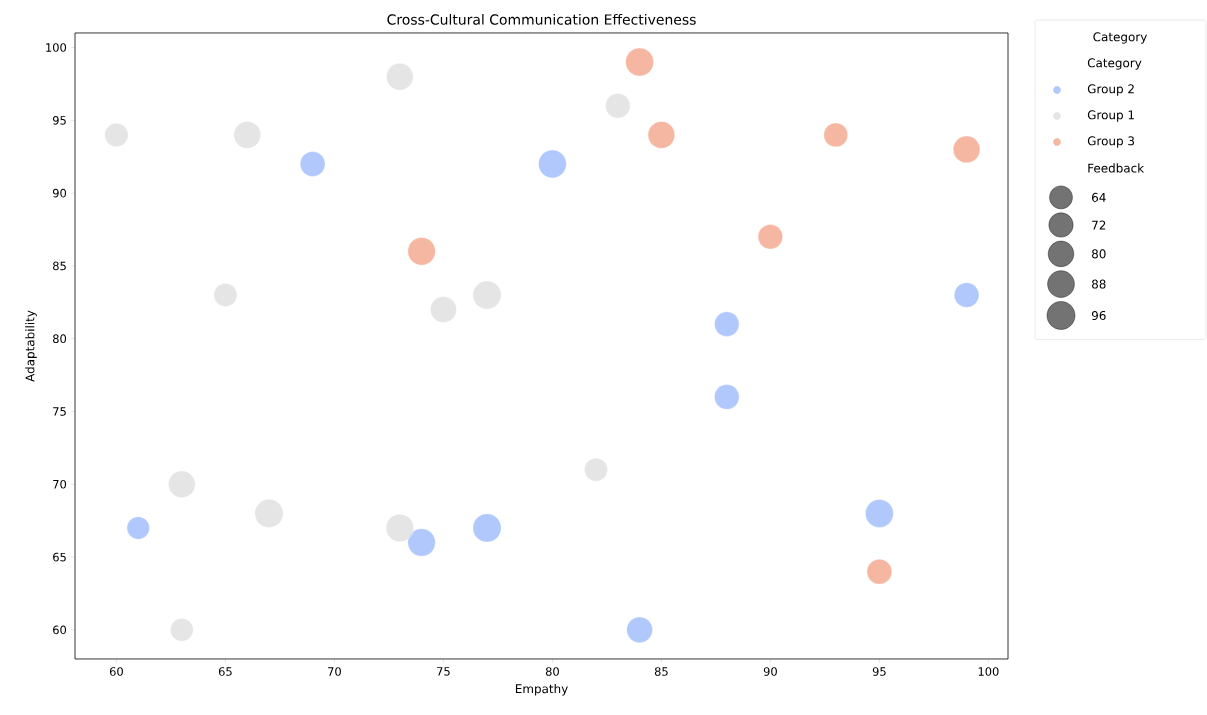 This screenshot has width=1207, height=715. Describe the element at coordinates (1099, 254) in the screenshot. I see `legend-label: 80` at that location.